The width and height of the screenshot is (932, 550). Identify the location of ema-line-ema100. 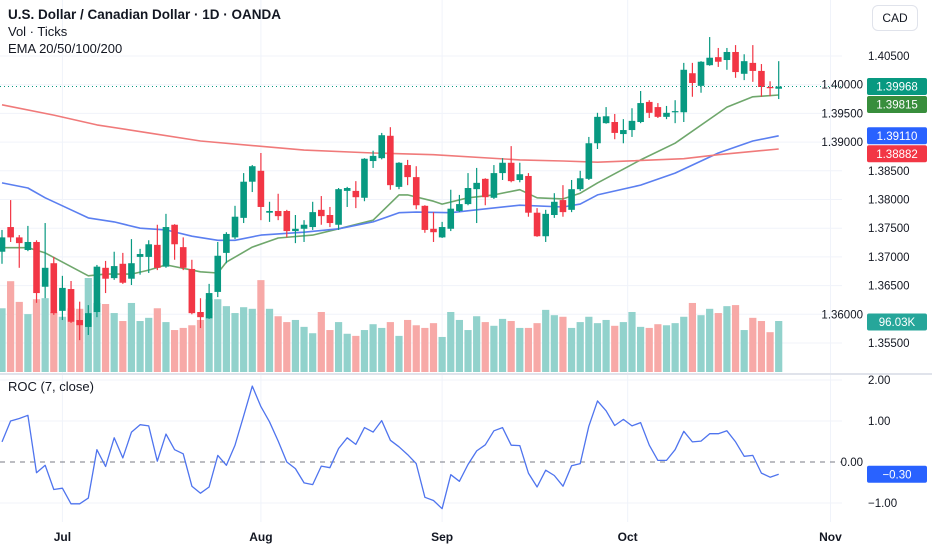
(390, 133).